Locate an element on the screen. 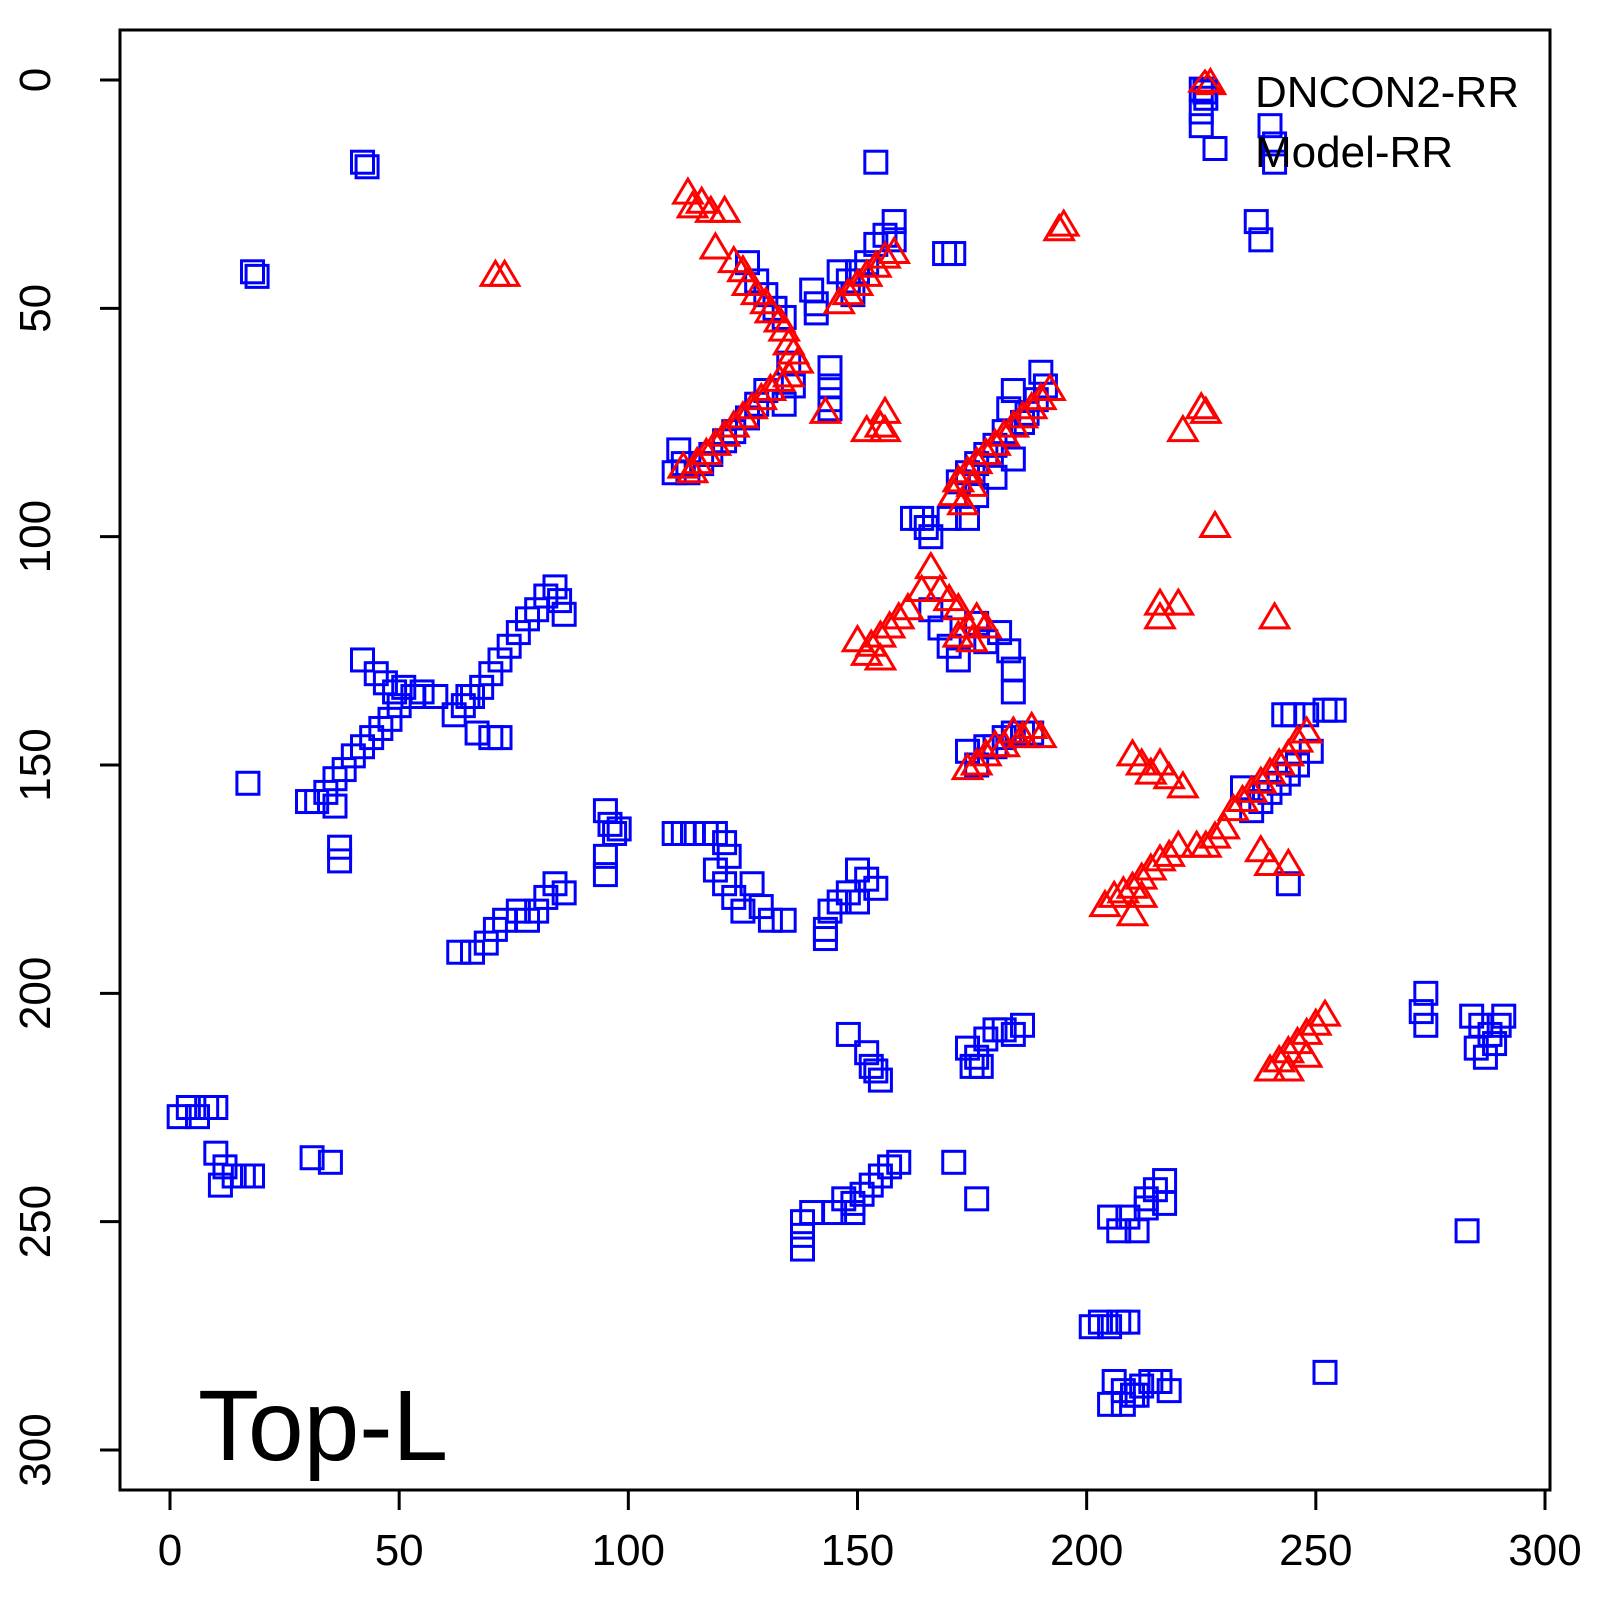 The image size is (1600, 1600). y-tick-label: 100 is located at coordinates (35, 536).